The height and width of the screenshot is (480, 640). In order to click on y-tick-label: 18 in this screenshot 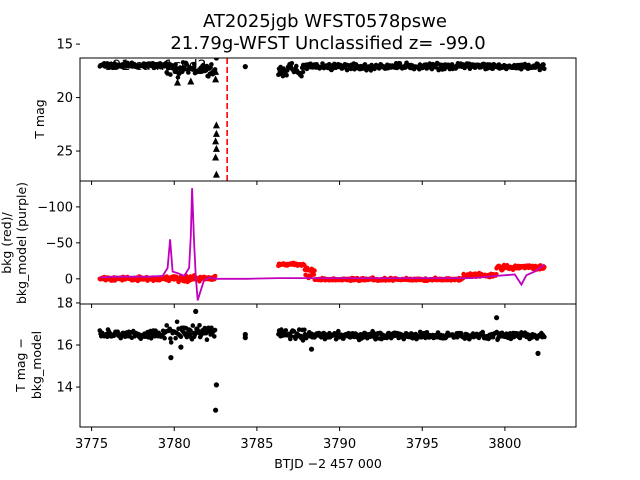, I will do `click(64, 303)`.